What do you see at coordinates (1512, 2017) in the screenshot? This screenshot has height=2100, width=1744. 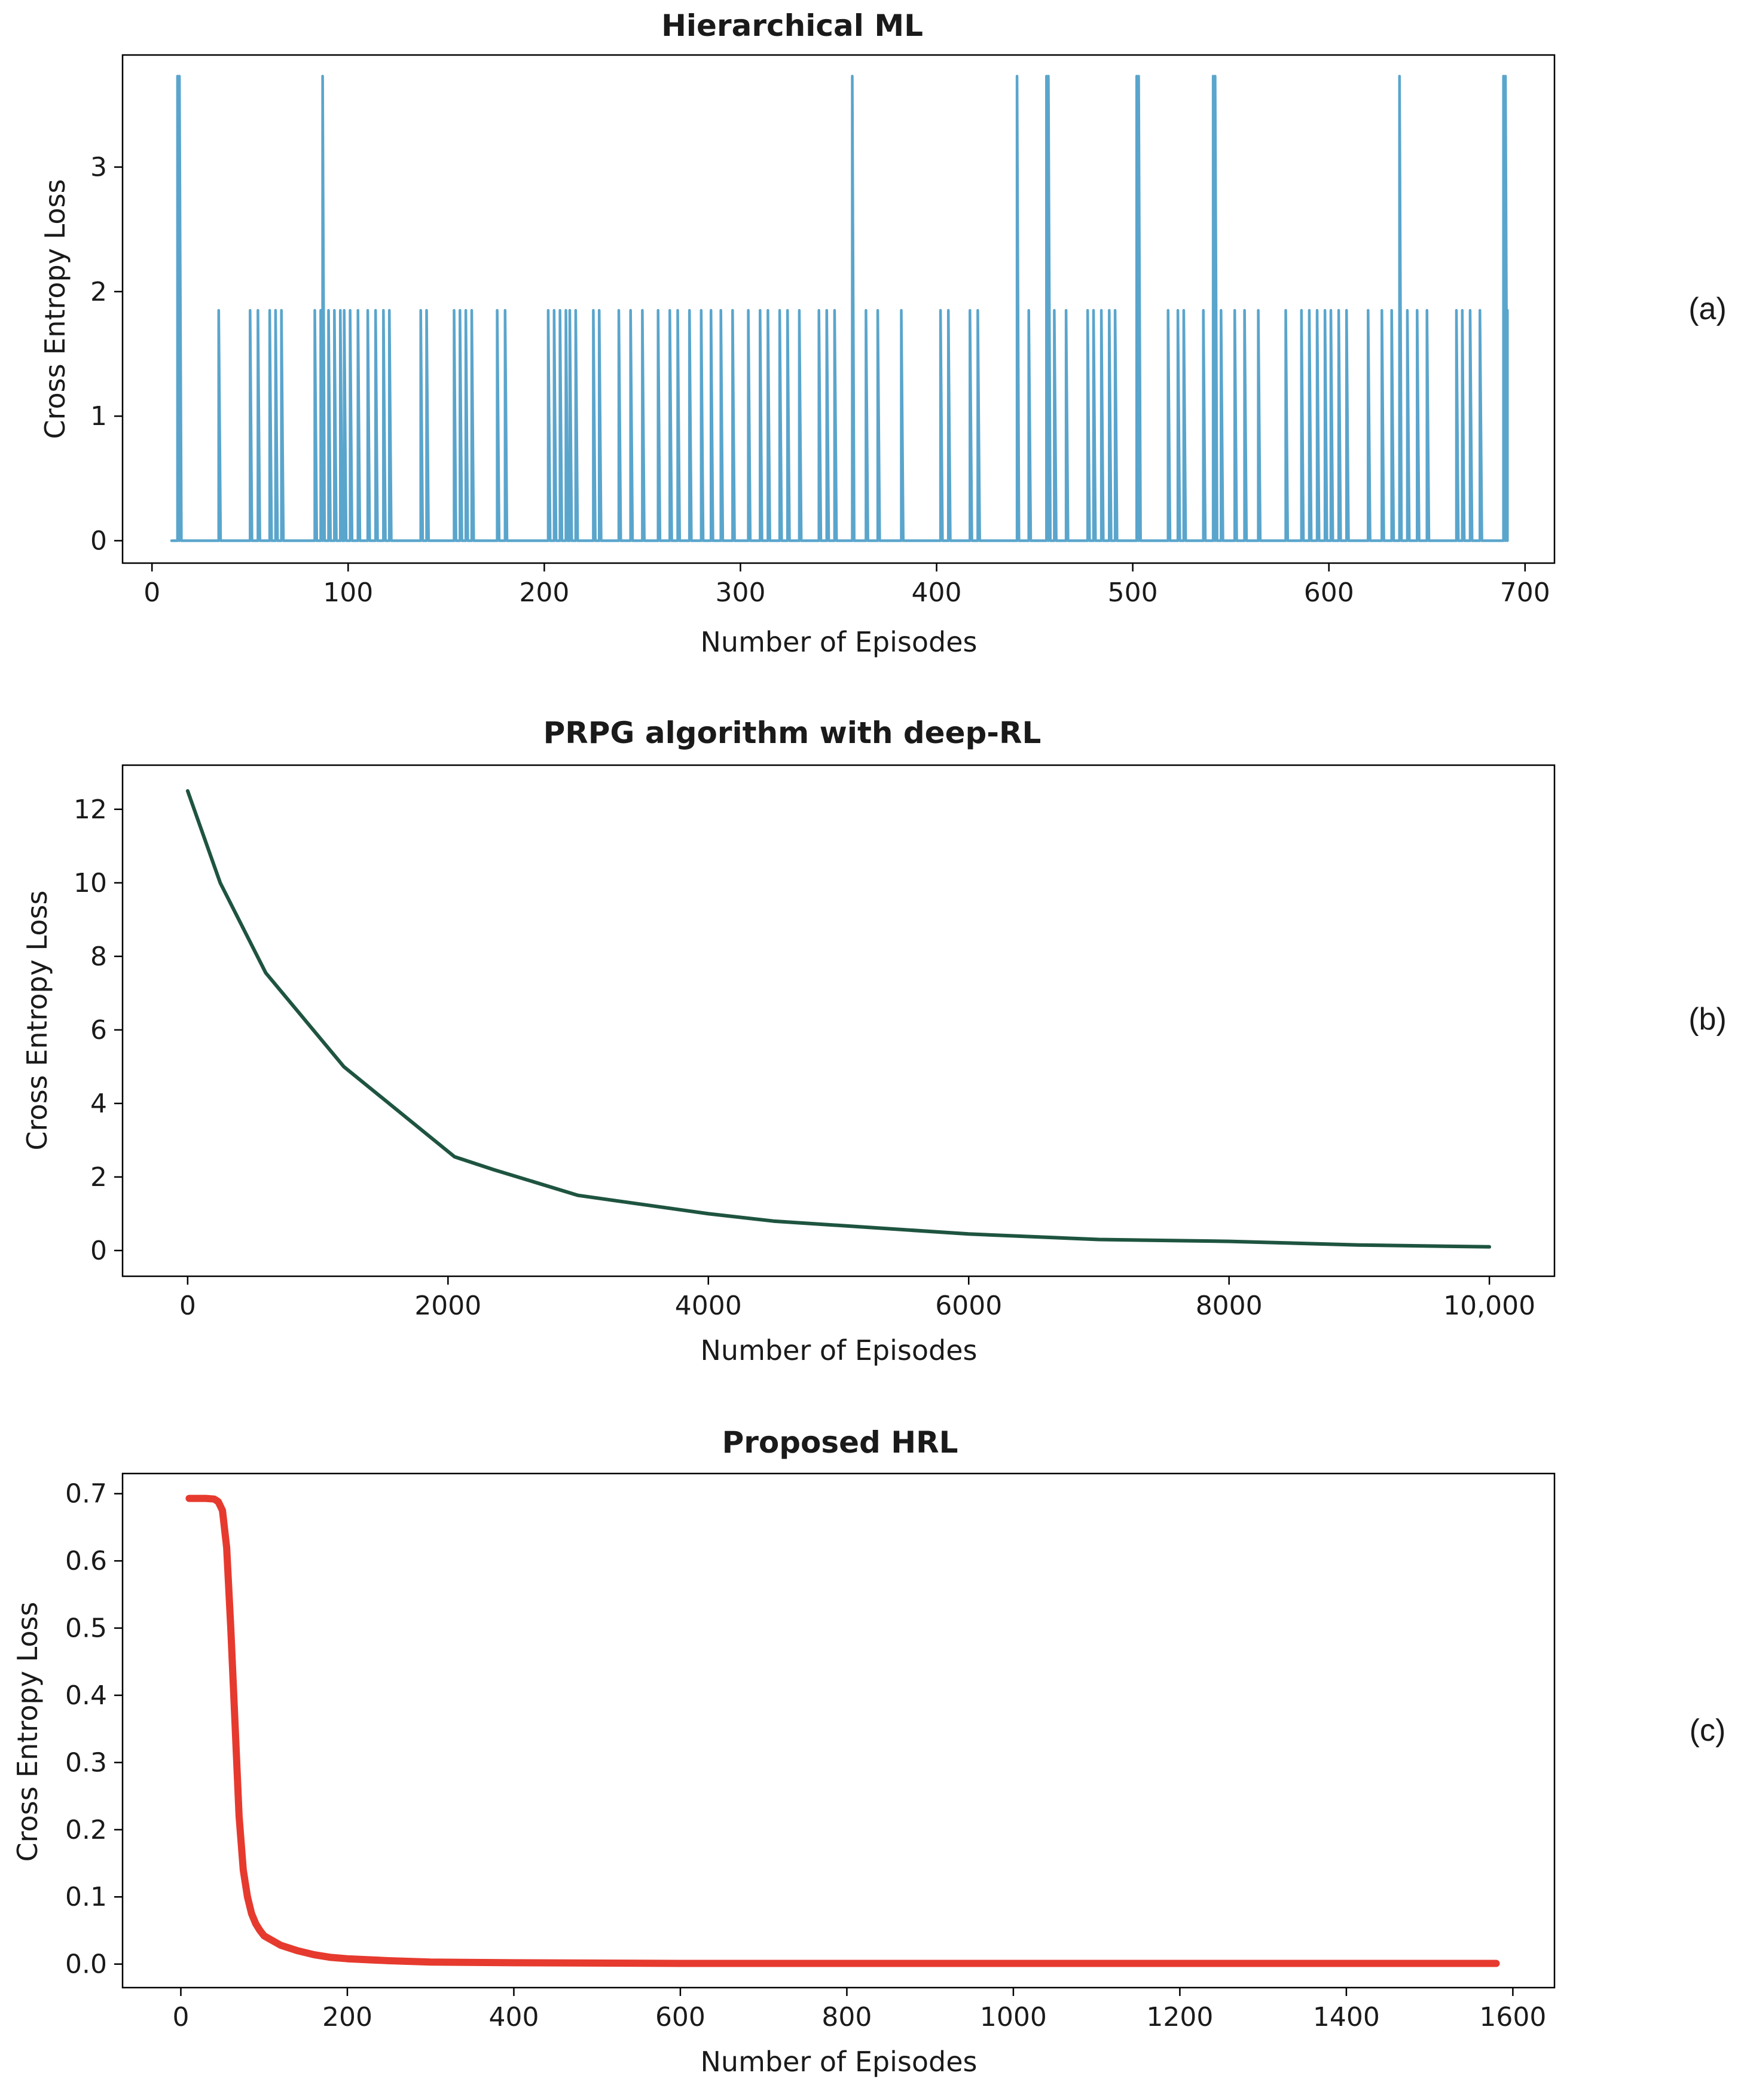 I see `x-tick-label: 1600` at bounding box center [1512, 2017].